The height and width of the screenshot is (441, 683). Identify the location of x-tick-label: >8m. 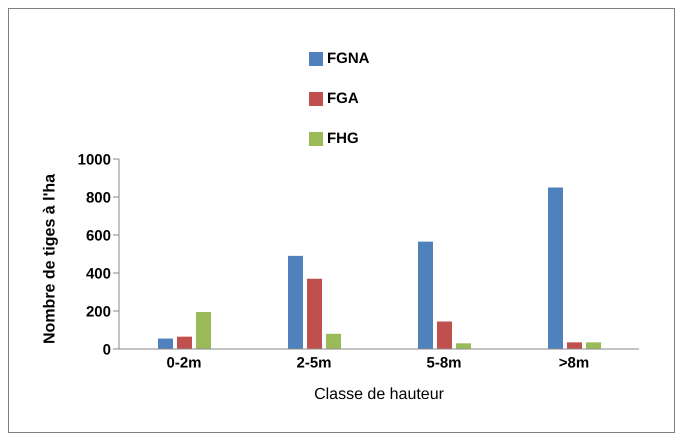
(574, 363).